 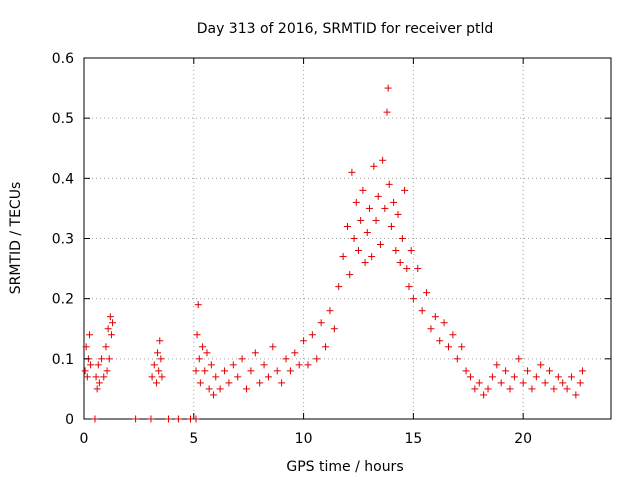 I want to click on x-tick-label: 10, so click(x=304, y=439).